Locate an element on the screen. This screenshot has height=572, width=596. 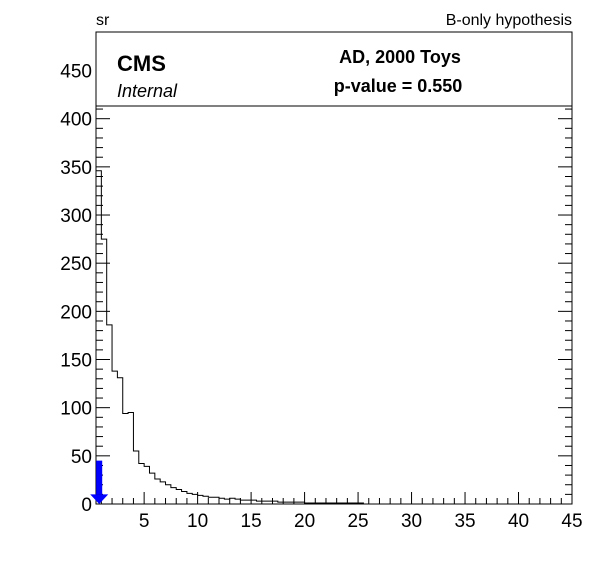
y-tick-label: 100 is located at coordinates (76, 409).